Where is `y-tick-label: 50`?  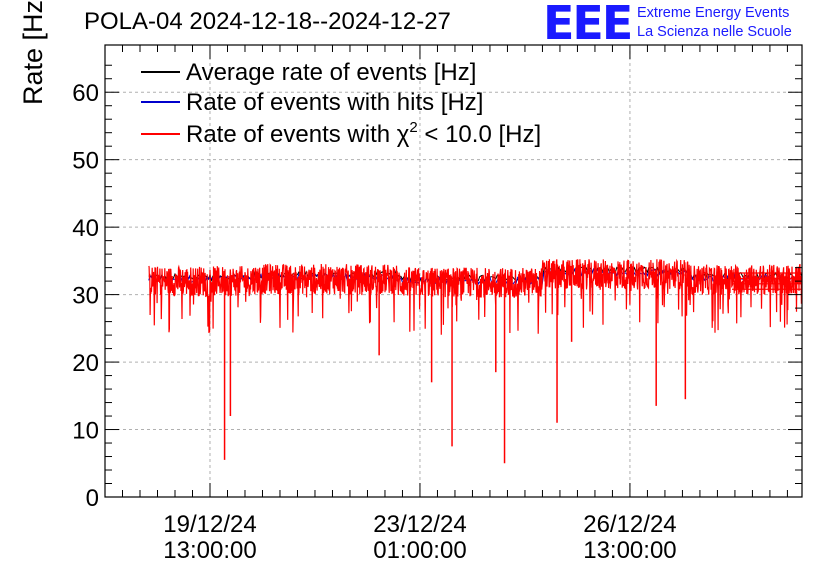 y-tick-label: 50 is located at coordinates (85, 161).